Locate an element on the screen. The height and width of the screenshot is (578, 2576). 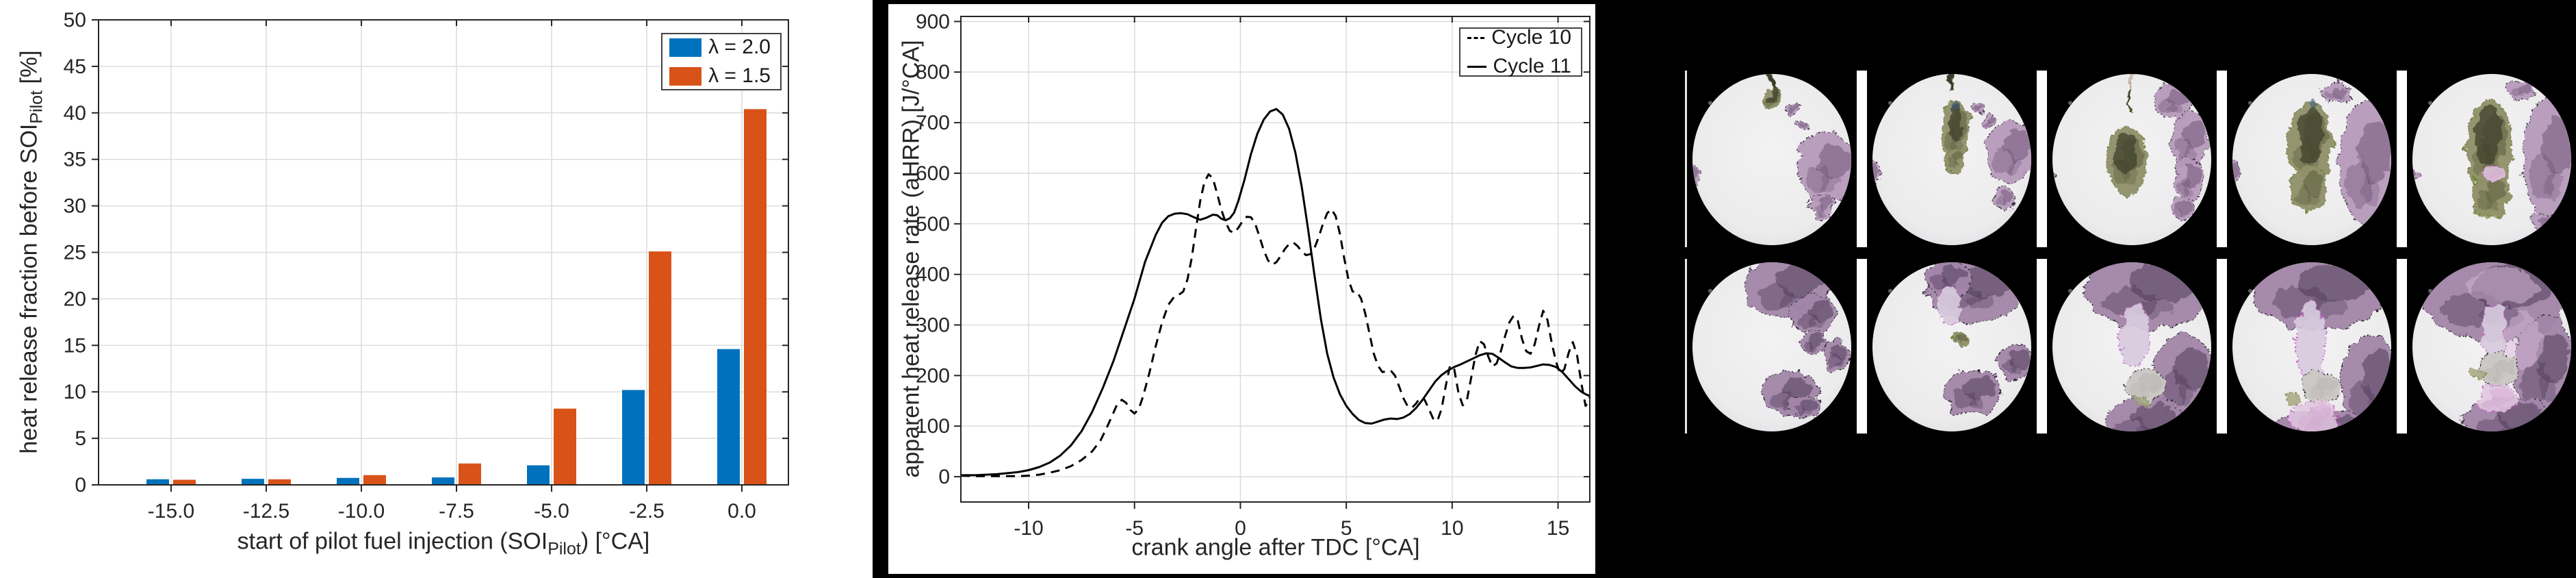
line-x-axis-label: crank angle after TDC [°CA] is located at coordinates (1275, 547).